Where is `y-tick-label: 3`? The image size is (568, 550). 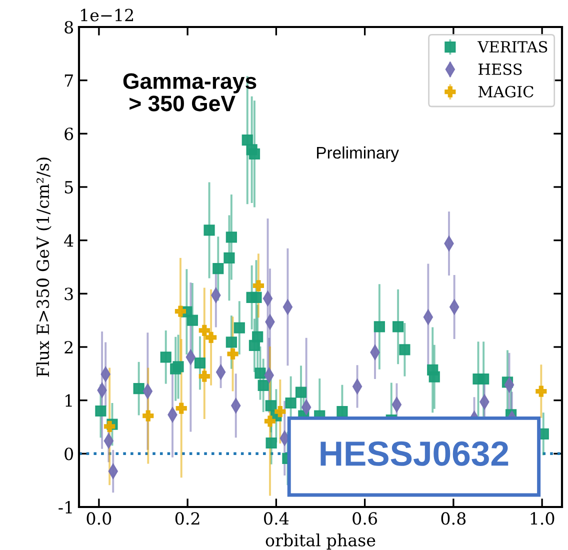 y-tick-label: 3 is located at coordinates (68, 294).